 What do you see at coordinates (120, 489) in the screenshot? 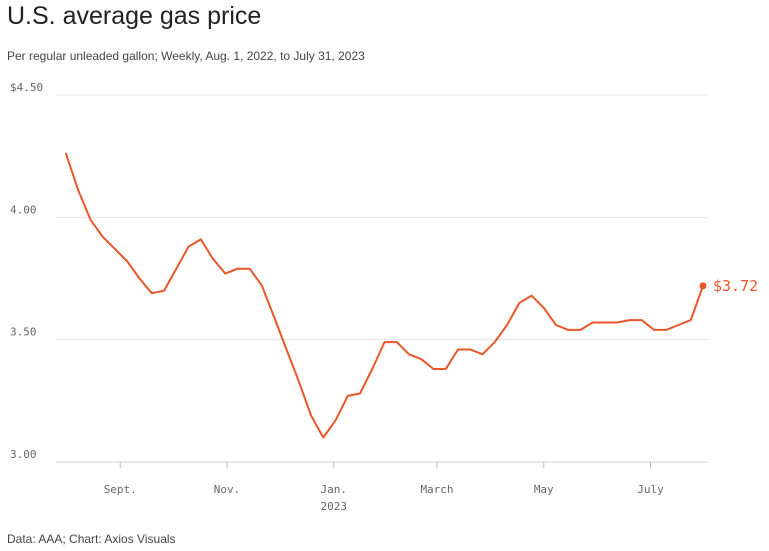
I see `x-tick-label: Sept.` at bounding box center [120, 489].